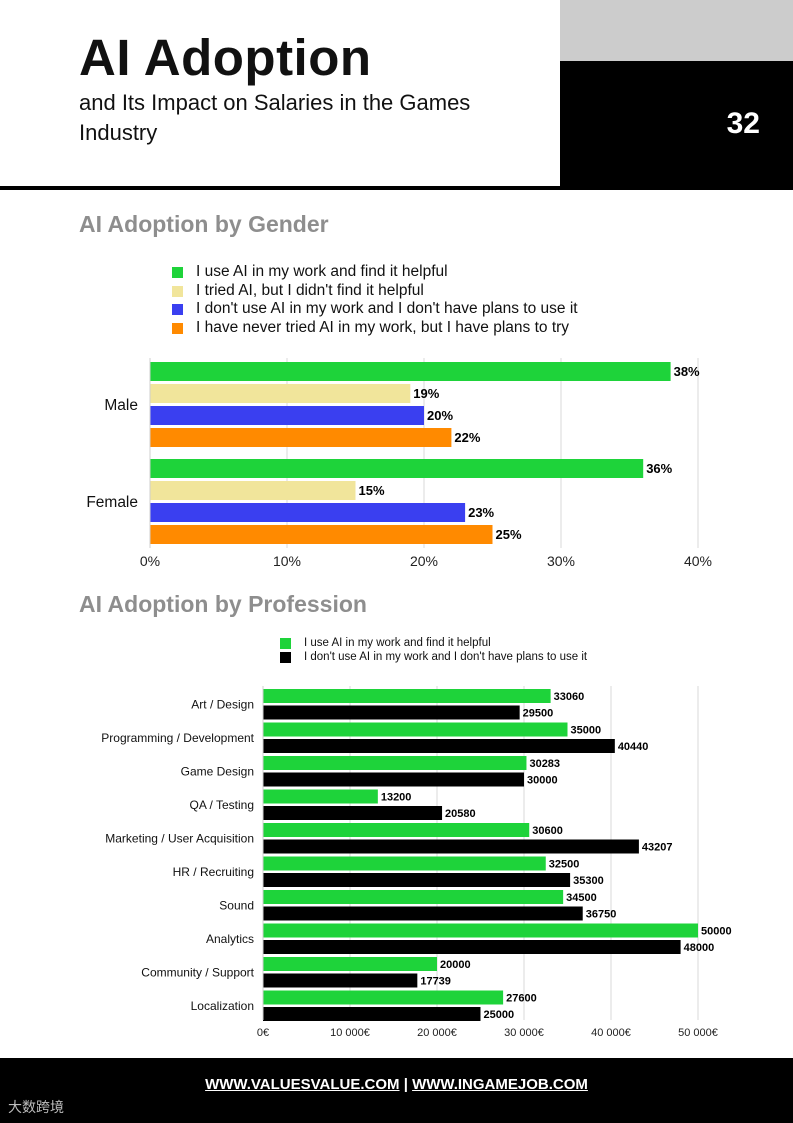 The height and width of the screenshot is (1123, 793). I want to click on legend-swatch-orange, so click(177, 328).